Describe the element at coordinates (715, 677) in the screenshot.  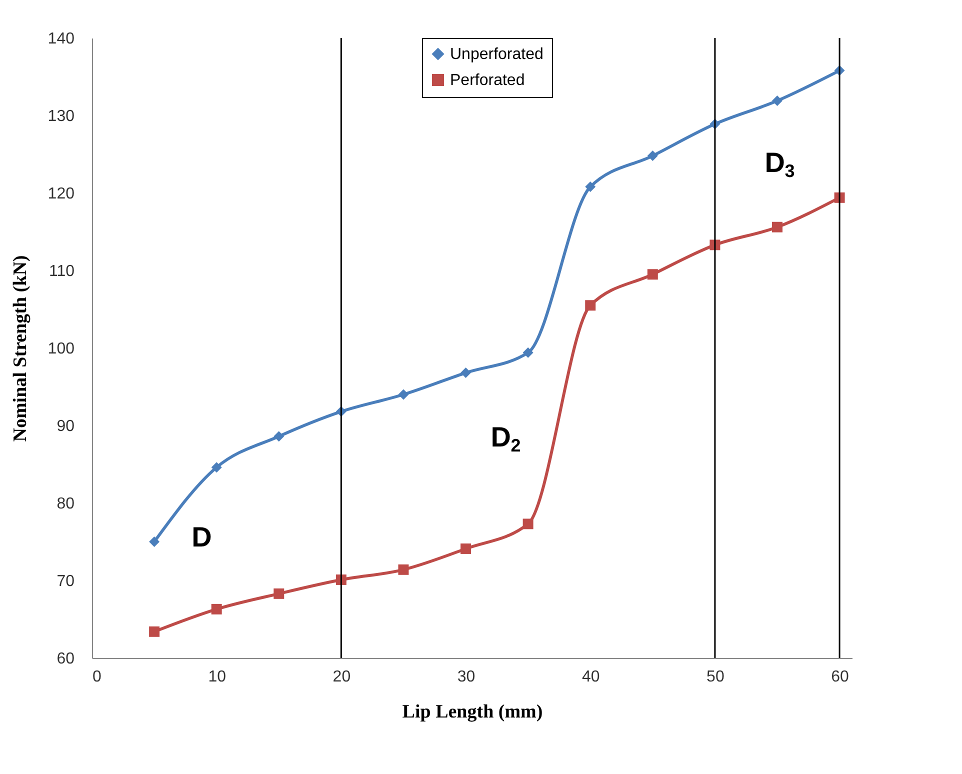
I see `x-tick-label: 50` at that location.